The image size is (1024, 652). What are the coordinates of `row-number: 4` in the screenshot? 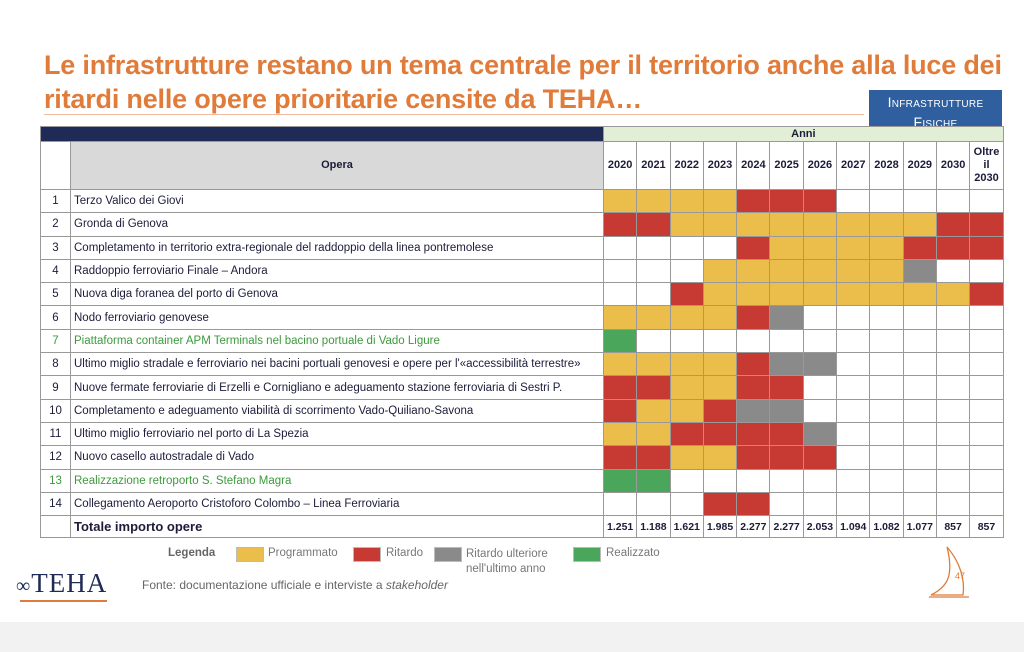 It's located at (55, 271).